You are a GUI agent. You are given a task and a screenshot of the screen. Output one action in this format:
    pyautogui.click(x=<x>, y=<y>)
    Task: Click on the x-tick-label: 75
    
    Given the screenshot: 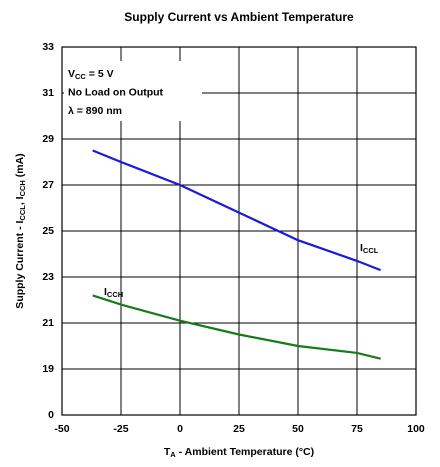 What is the action you would take?
    pyautogui.click(x=357, y=429)
    